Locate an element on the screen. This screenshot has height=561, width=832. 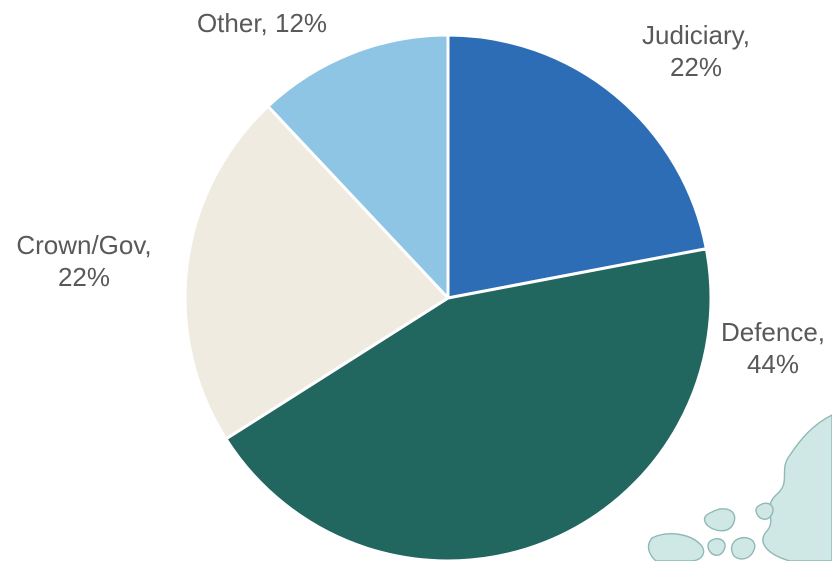
data-label-judiciary: Judiciary, 22% is located at coordinates (696, 51).